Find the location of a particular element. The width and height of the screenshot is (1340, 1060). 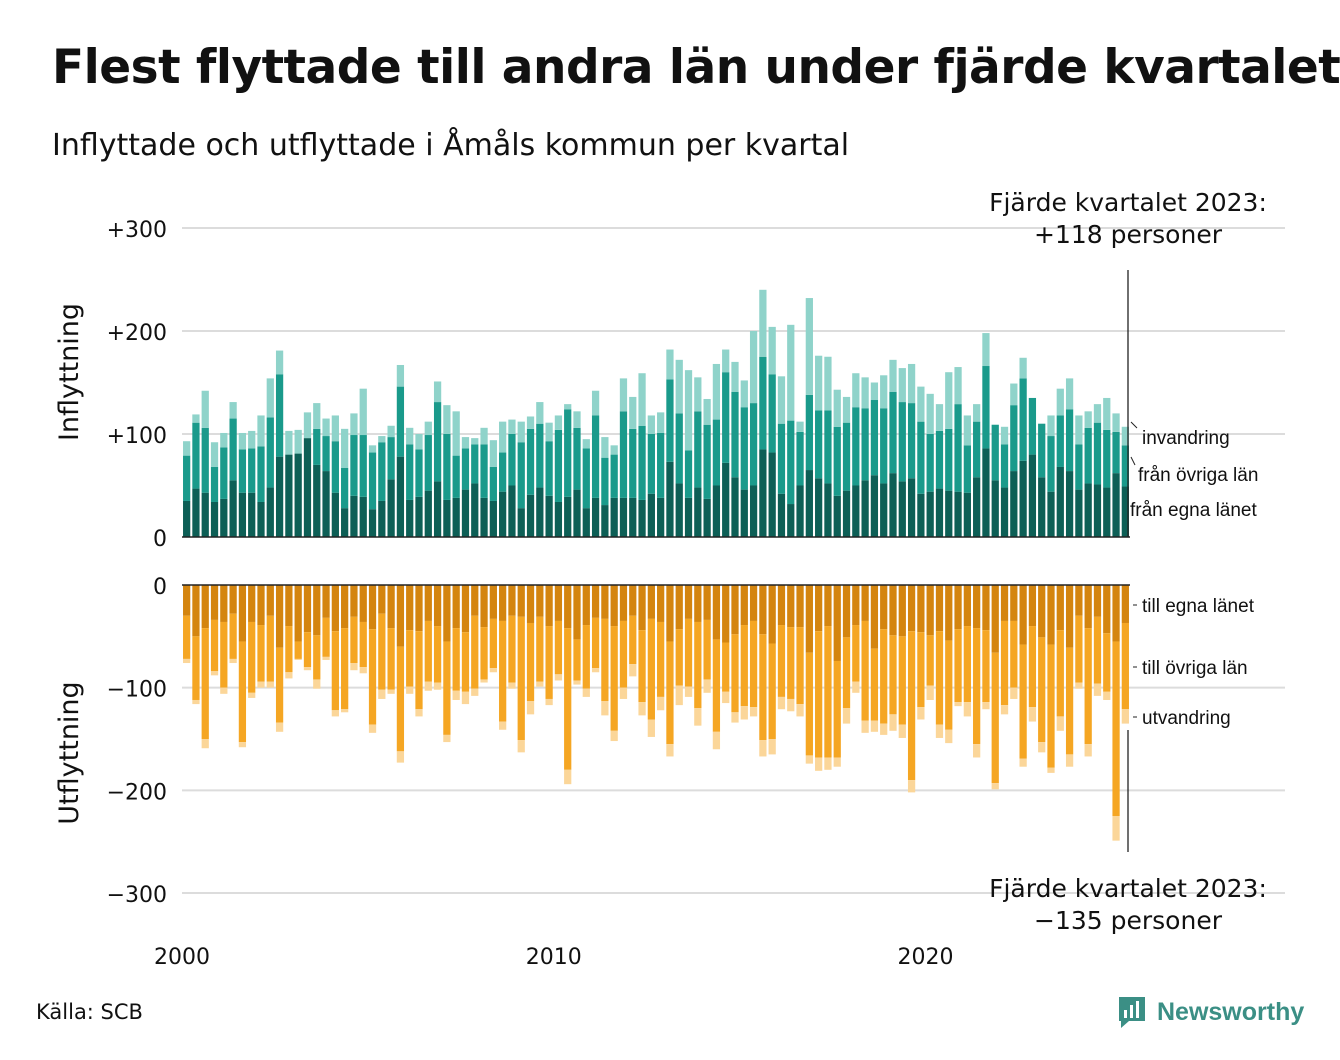

y-tick-label: +100 is located at coordinates (137, 436).